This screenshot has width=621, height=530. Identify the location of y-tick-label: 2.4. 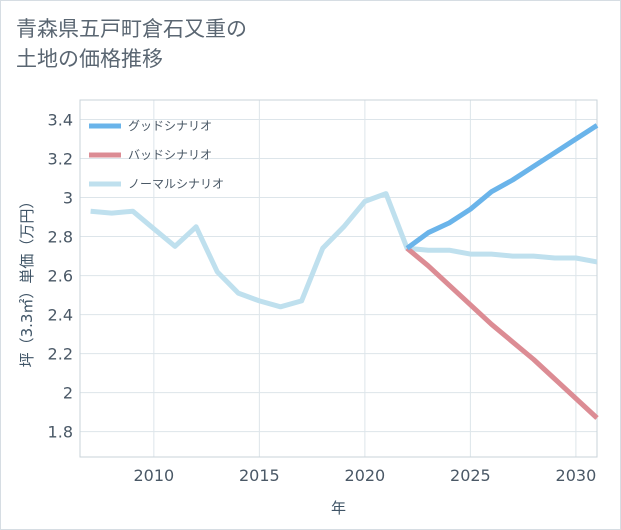
(60, 315).